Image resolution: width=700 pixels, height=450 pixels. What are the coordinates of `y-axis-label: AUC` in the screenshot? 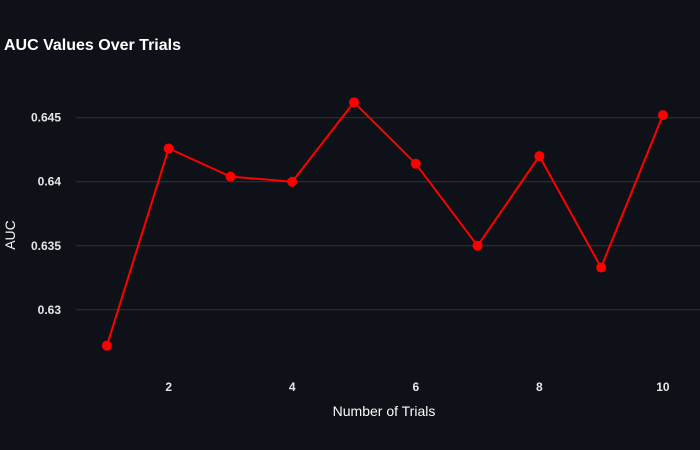 It's located at (10, 235).